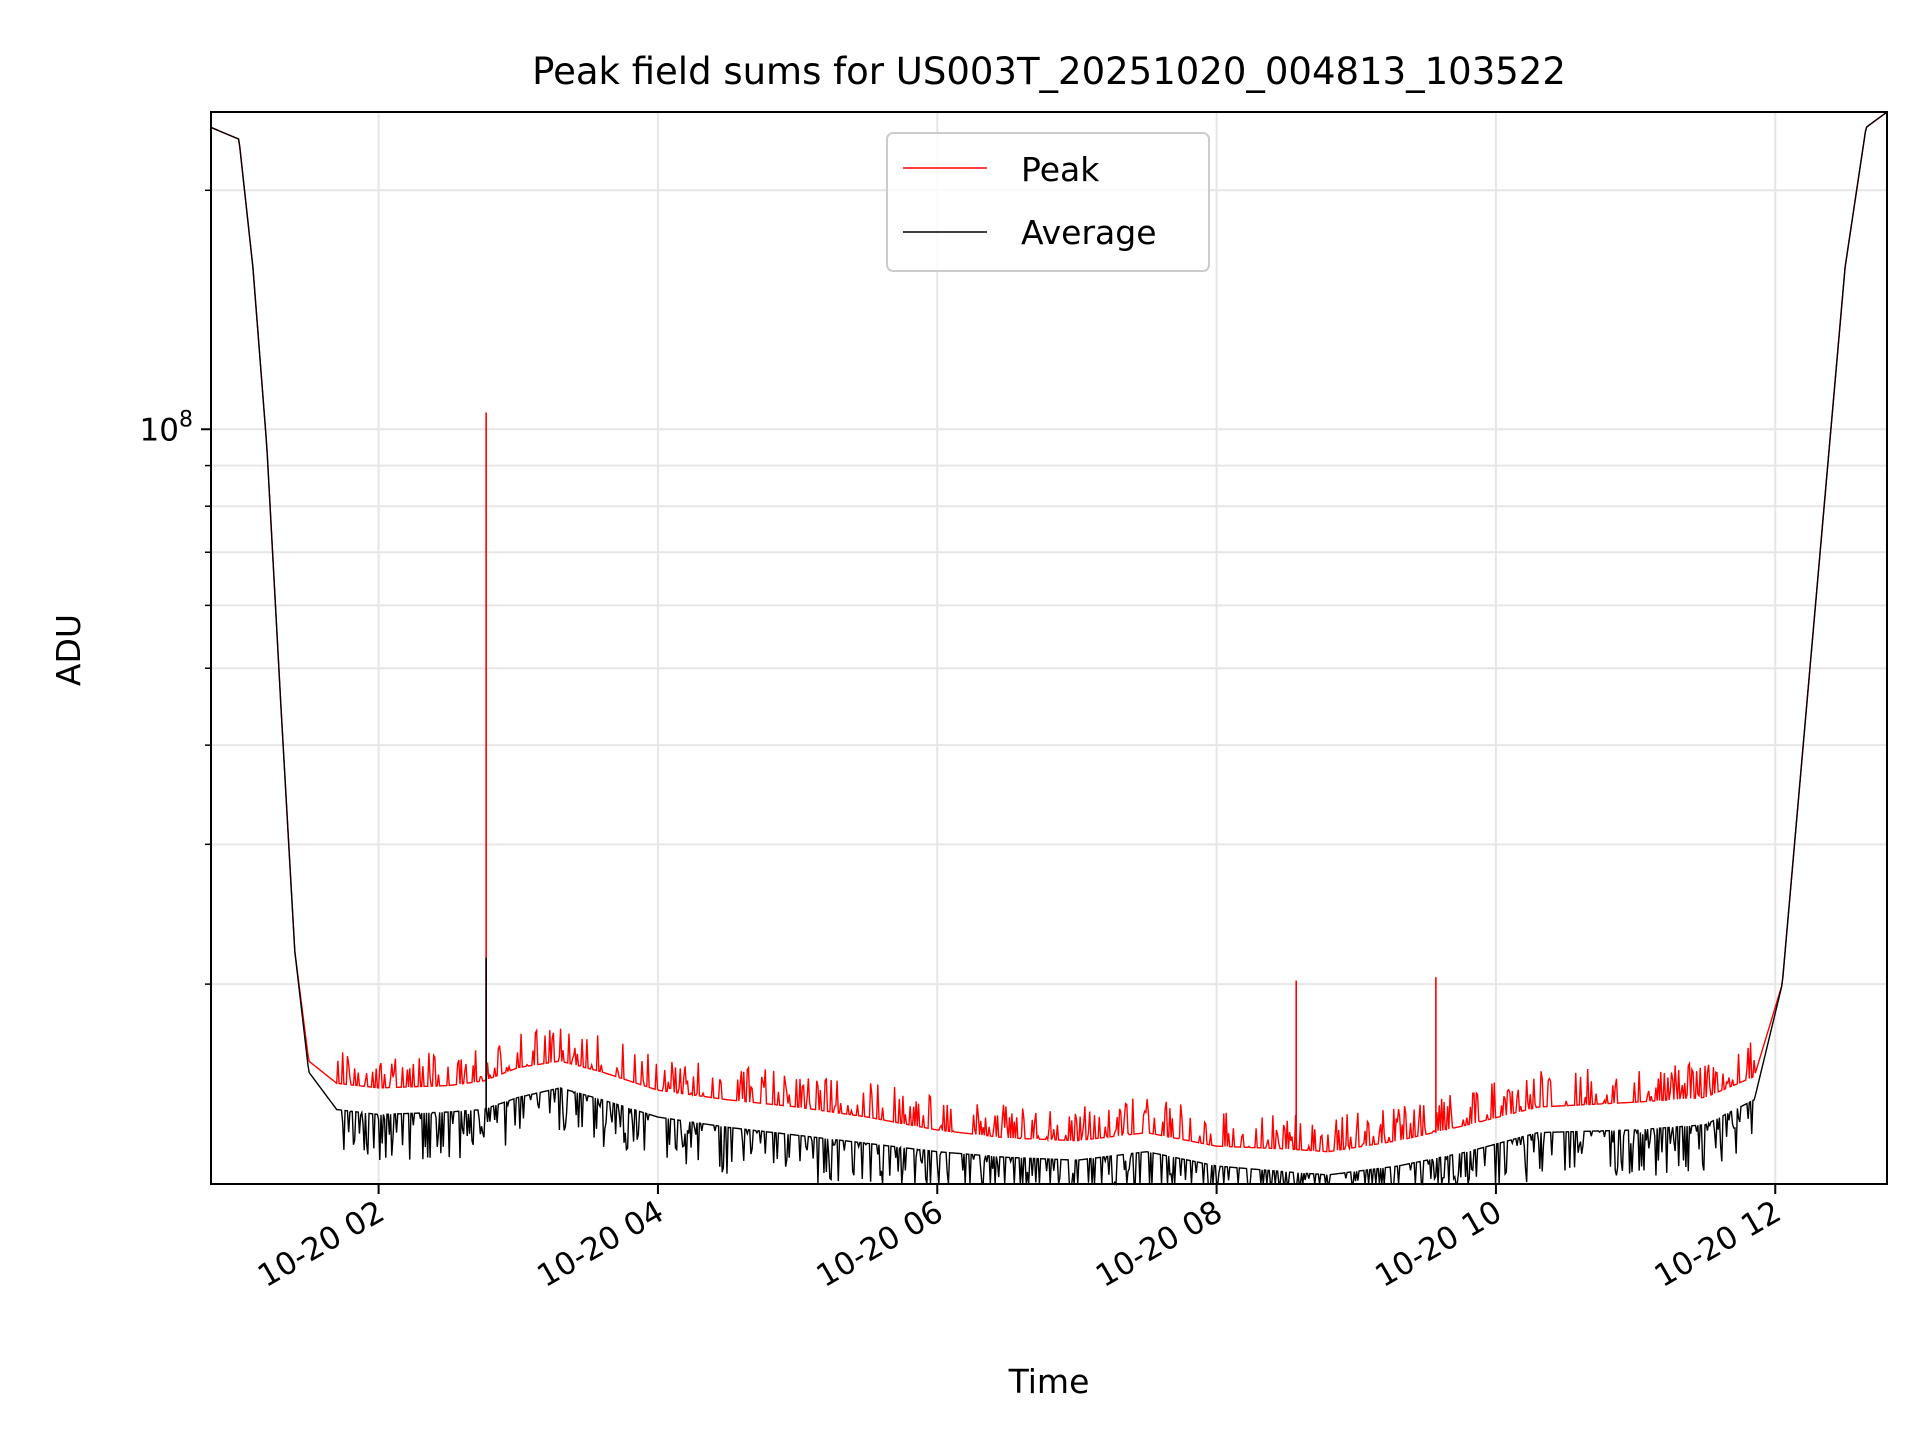 The image size is (1920, 1440). What do you see at coordinates (1049, 1381) in the screenshot?
I see `x-axis-label: Time` at bounding box center [1049, 1381].